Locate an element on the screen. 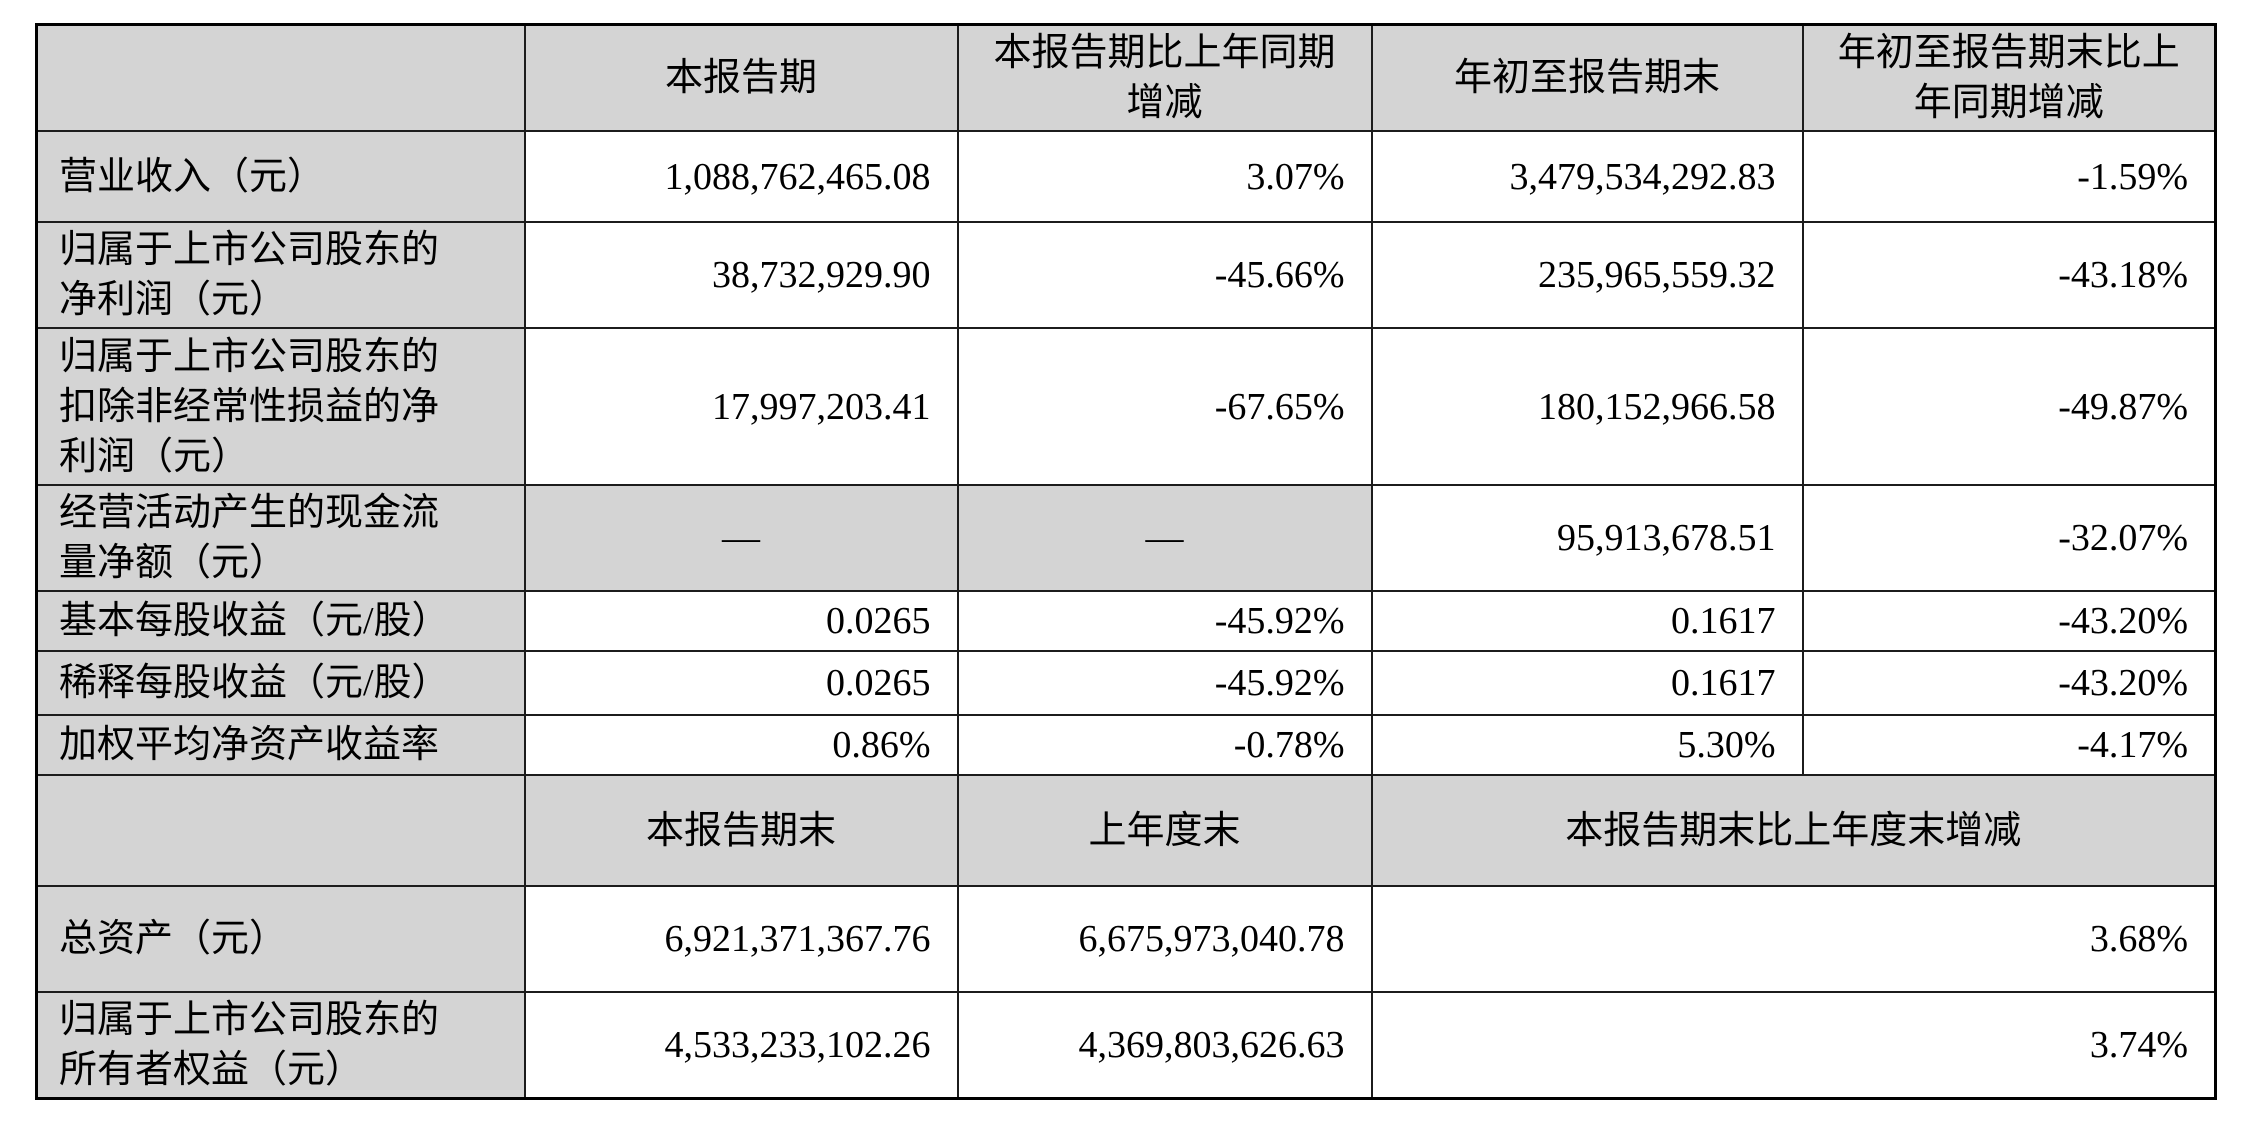 This screenshot has height=1128, width=2258. value-ytd: 180,152,966.58 is located at coordinates (1587, 406).